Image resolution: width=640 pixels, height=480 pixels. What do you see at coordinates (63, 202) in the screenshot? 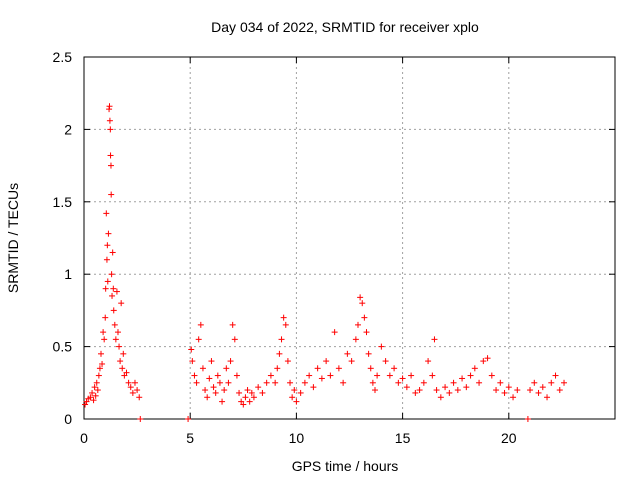
I see `y-tick-label: 1.5` at bounding box center [63, 202].